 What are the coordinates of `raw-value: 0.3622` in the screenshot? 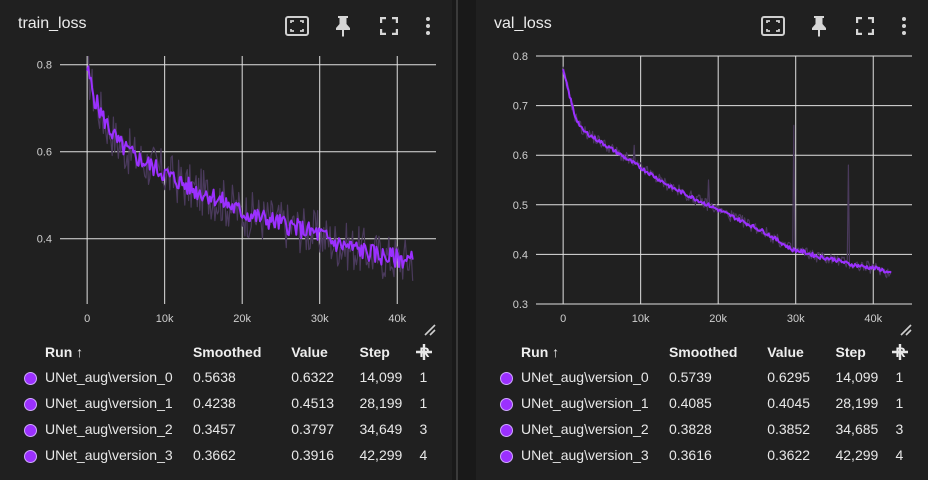 It's located at (789, 455).